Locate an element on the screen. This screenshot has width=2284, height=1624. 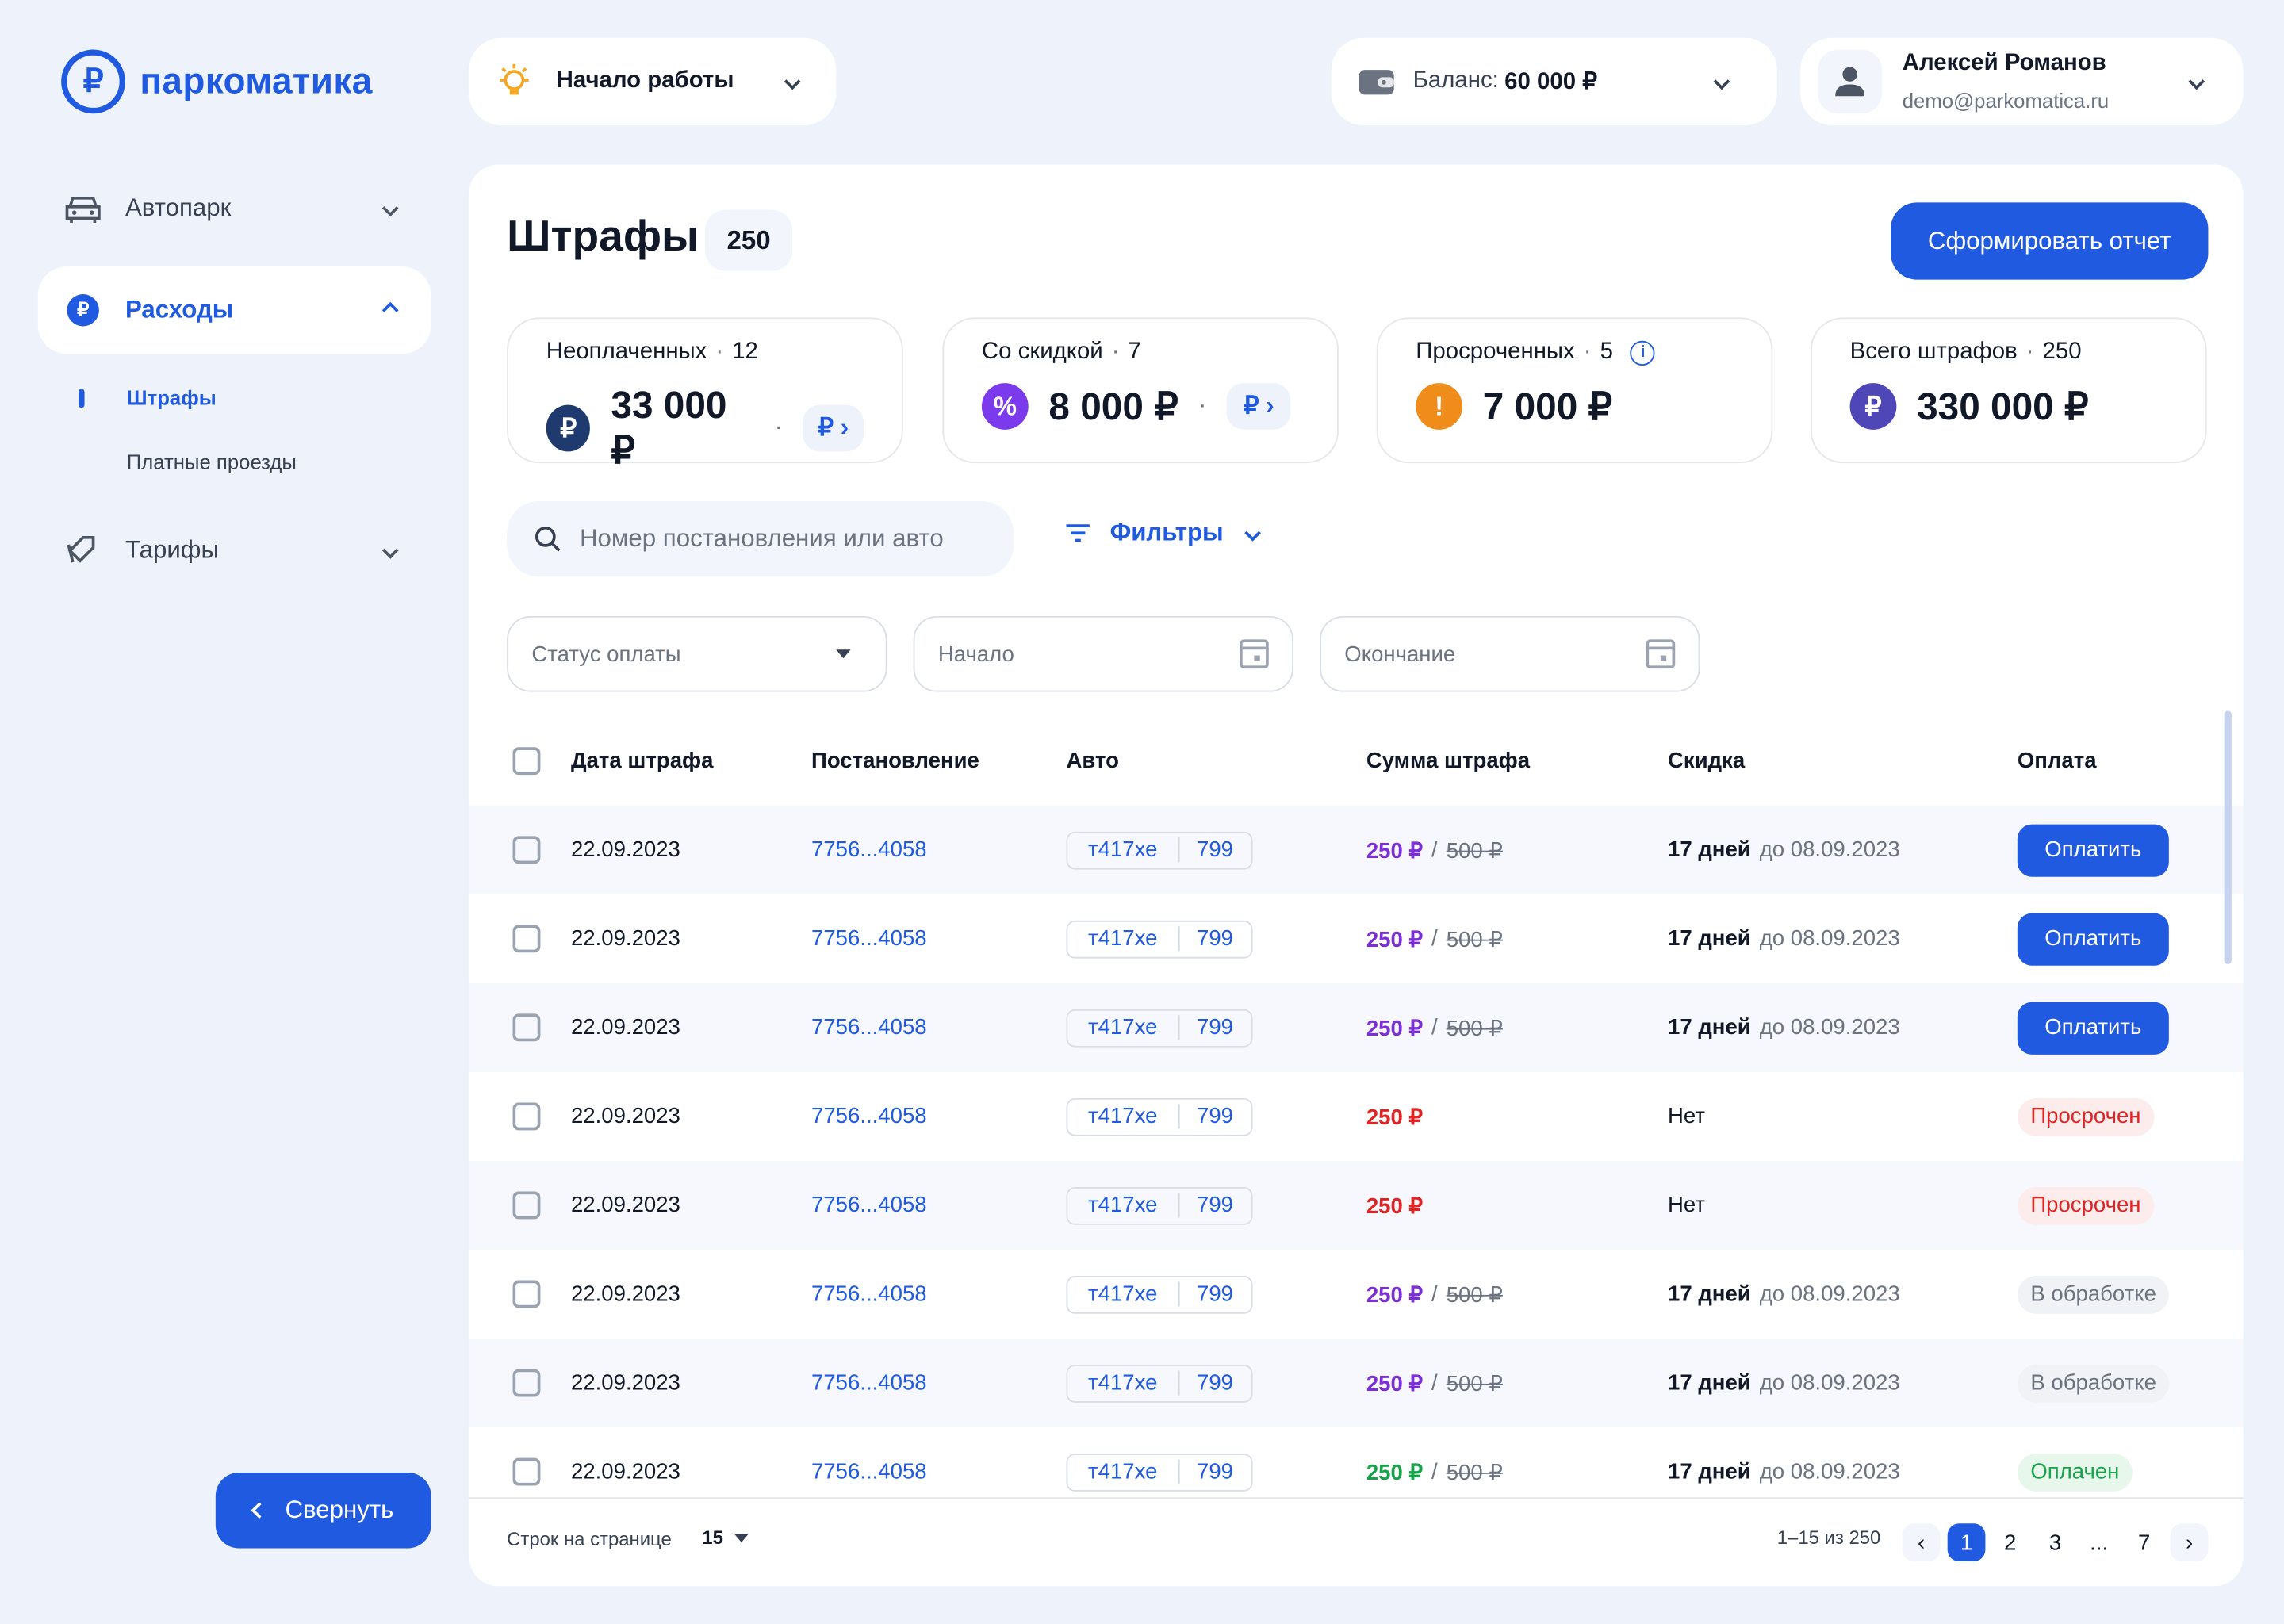
payment-status-select: Статус оплаты is located at coordinates (697, 653).